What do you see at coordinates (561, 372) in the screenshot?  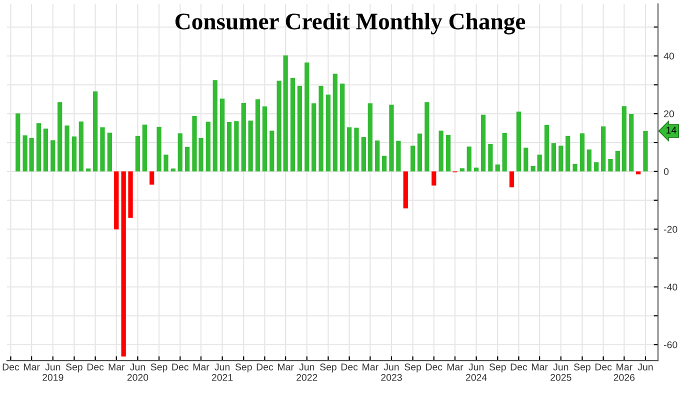 I see `x-tick-label: Jun 2025` at bounding box center [561, 372].